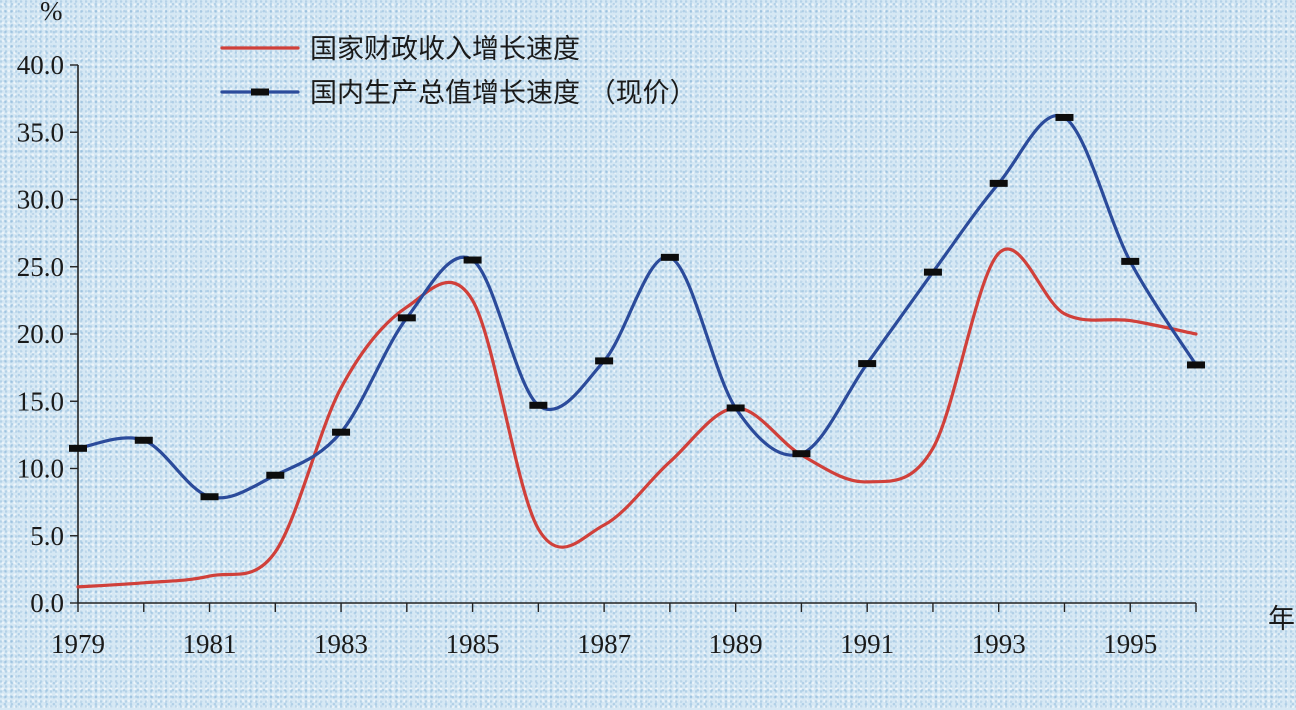 This screenshot has width=1296, height=710. Describe the element at coordinates (40, 267) in the screenshot. I see `y-tick-label: 25.0` at that location.